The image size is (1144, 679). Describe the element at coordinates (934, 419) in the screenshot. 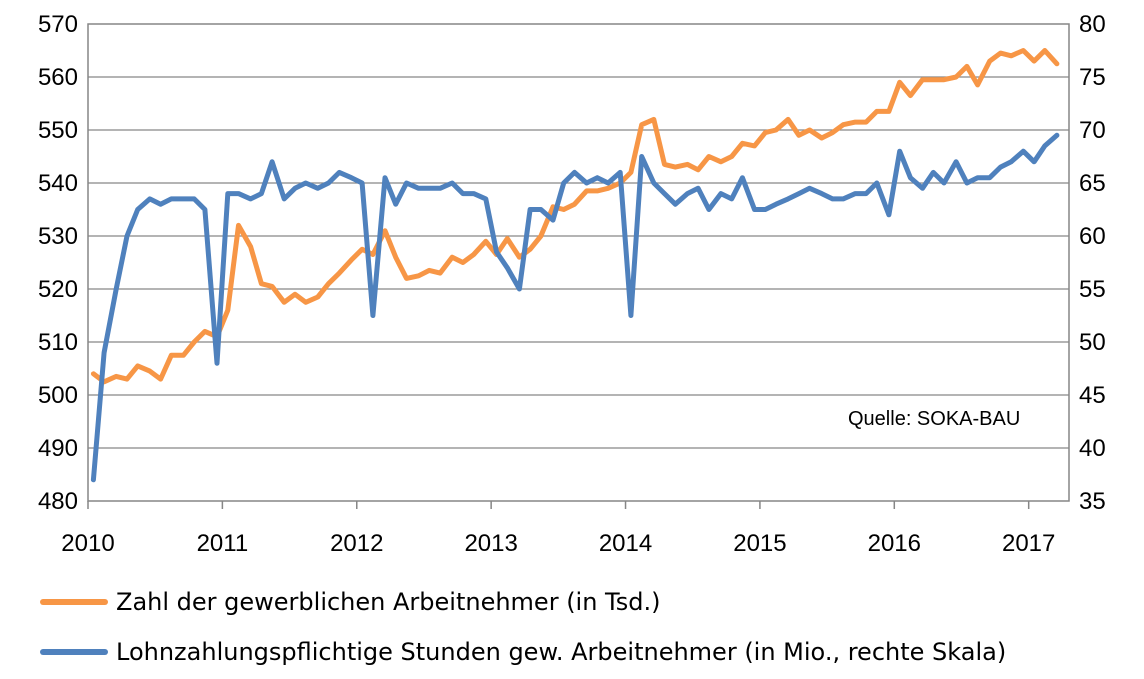

I see `source-note: Quelle: SOKA-BAU` at that location.